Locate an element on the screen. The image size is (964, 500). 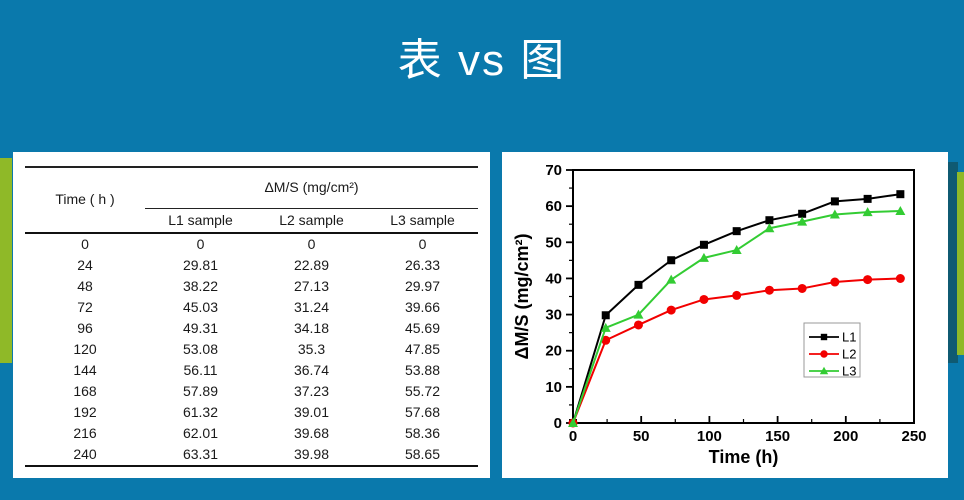
table-row: 0 0 0 0 is located at coordinates (251, 244).